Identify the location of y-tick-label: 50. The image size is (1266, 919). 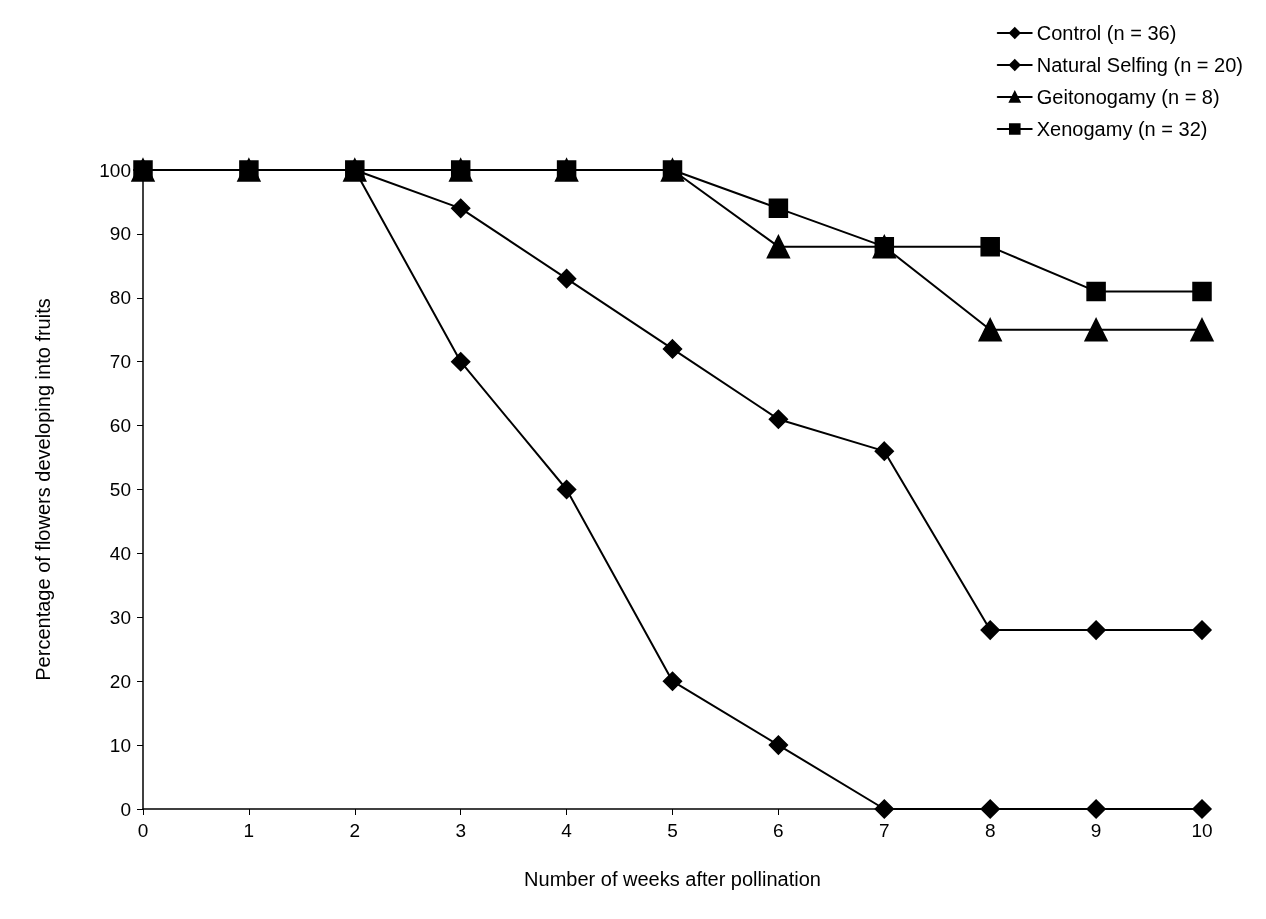
(120, 489).